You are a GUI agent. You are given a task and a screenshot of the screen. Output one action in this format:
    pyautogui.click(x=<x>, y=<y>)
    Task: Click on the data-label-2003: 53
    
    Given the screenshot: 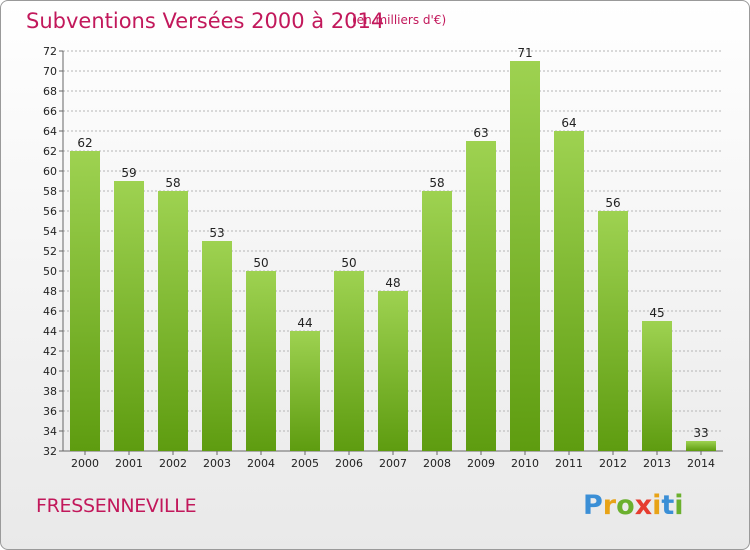 What is the action you would take?
    pyautogui.click(x=216, y=233)
    